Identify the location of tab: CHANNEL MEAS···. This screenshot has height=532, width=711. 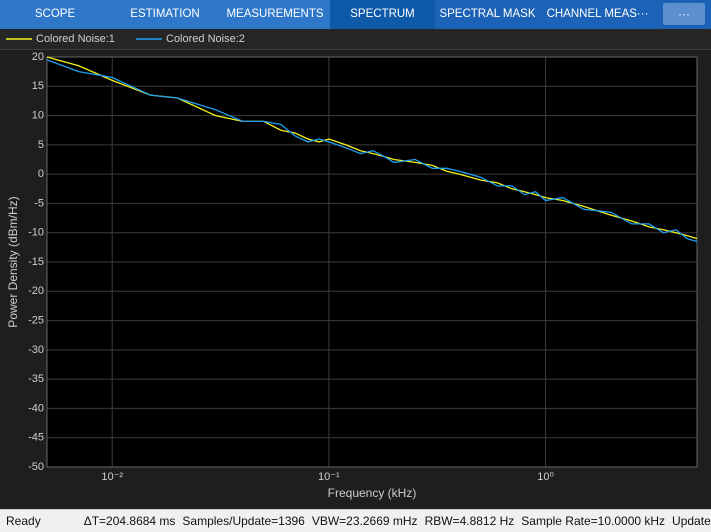
(597, 14).